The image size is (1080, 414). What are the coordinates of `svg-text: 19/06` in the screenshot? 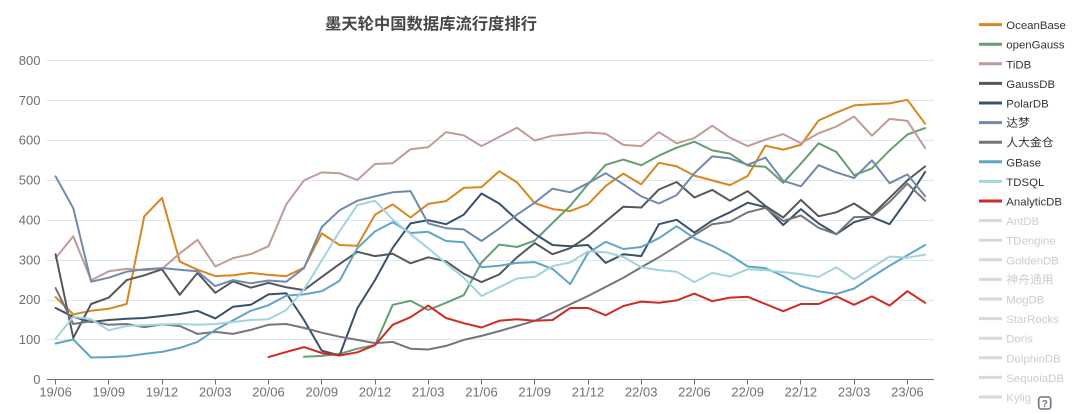 It's located at (55, 392).